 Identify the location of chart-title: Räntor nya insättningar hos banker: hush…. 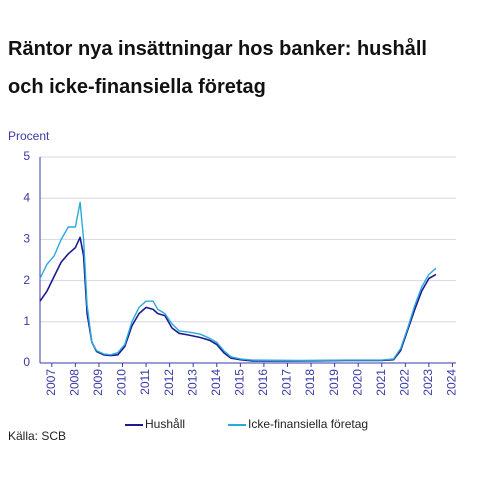
(217, 68).